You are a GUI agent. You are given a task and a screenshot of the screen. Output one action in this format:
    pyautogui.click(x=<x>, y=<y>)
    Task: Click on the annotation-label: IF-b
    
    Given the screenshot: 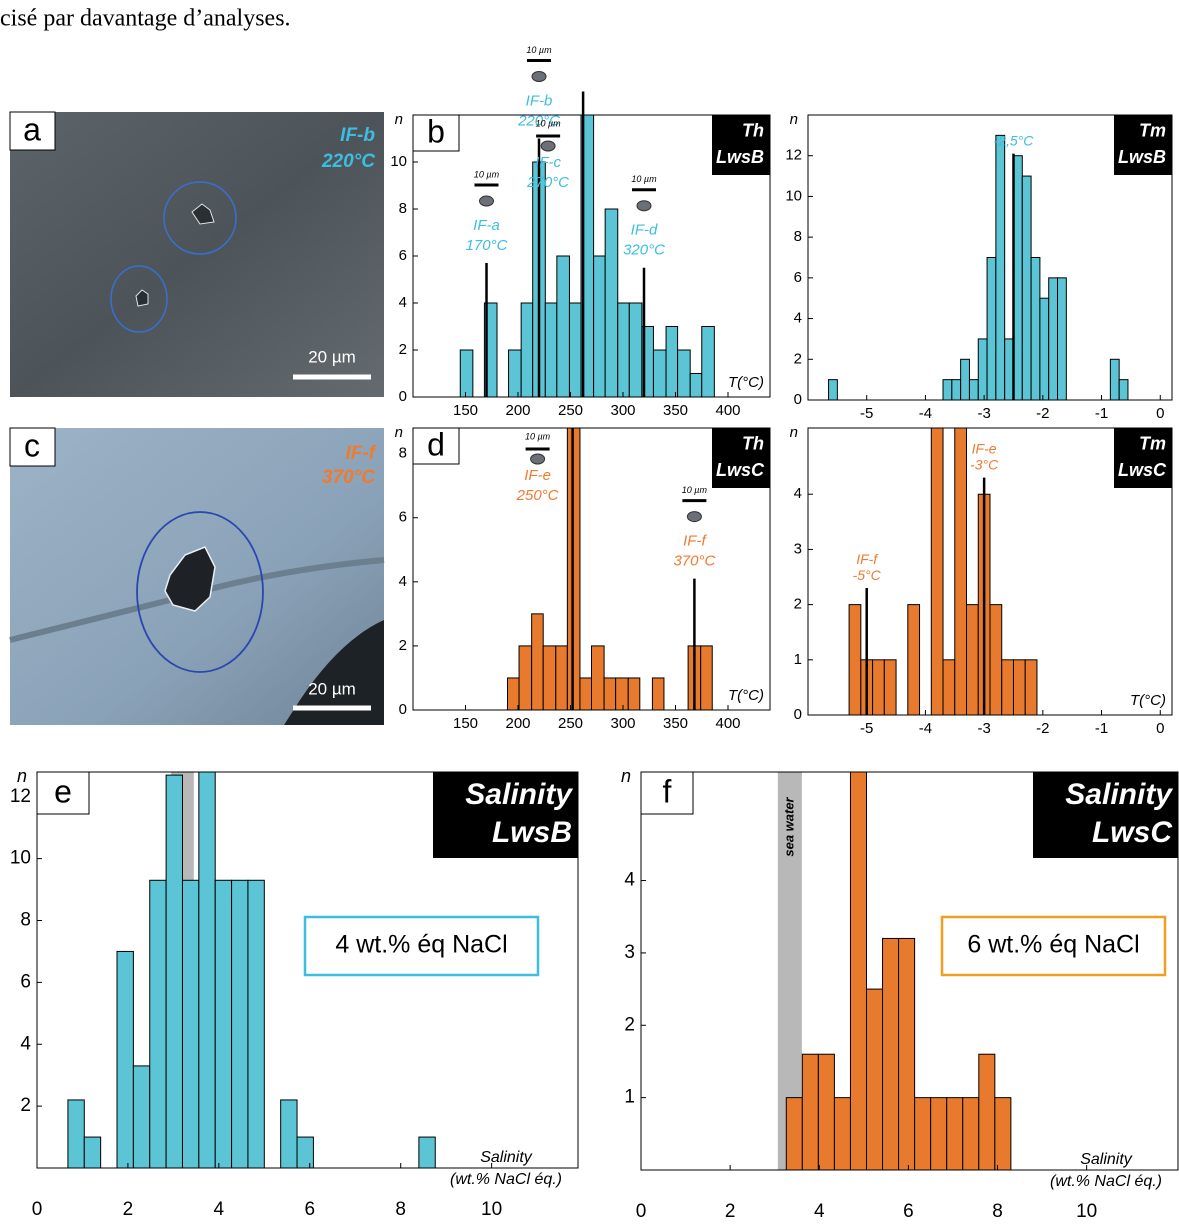 What is the action you would take?
    pyautogui.click(x=539, y=100)
    